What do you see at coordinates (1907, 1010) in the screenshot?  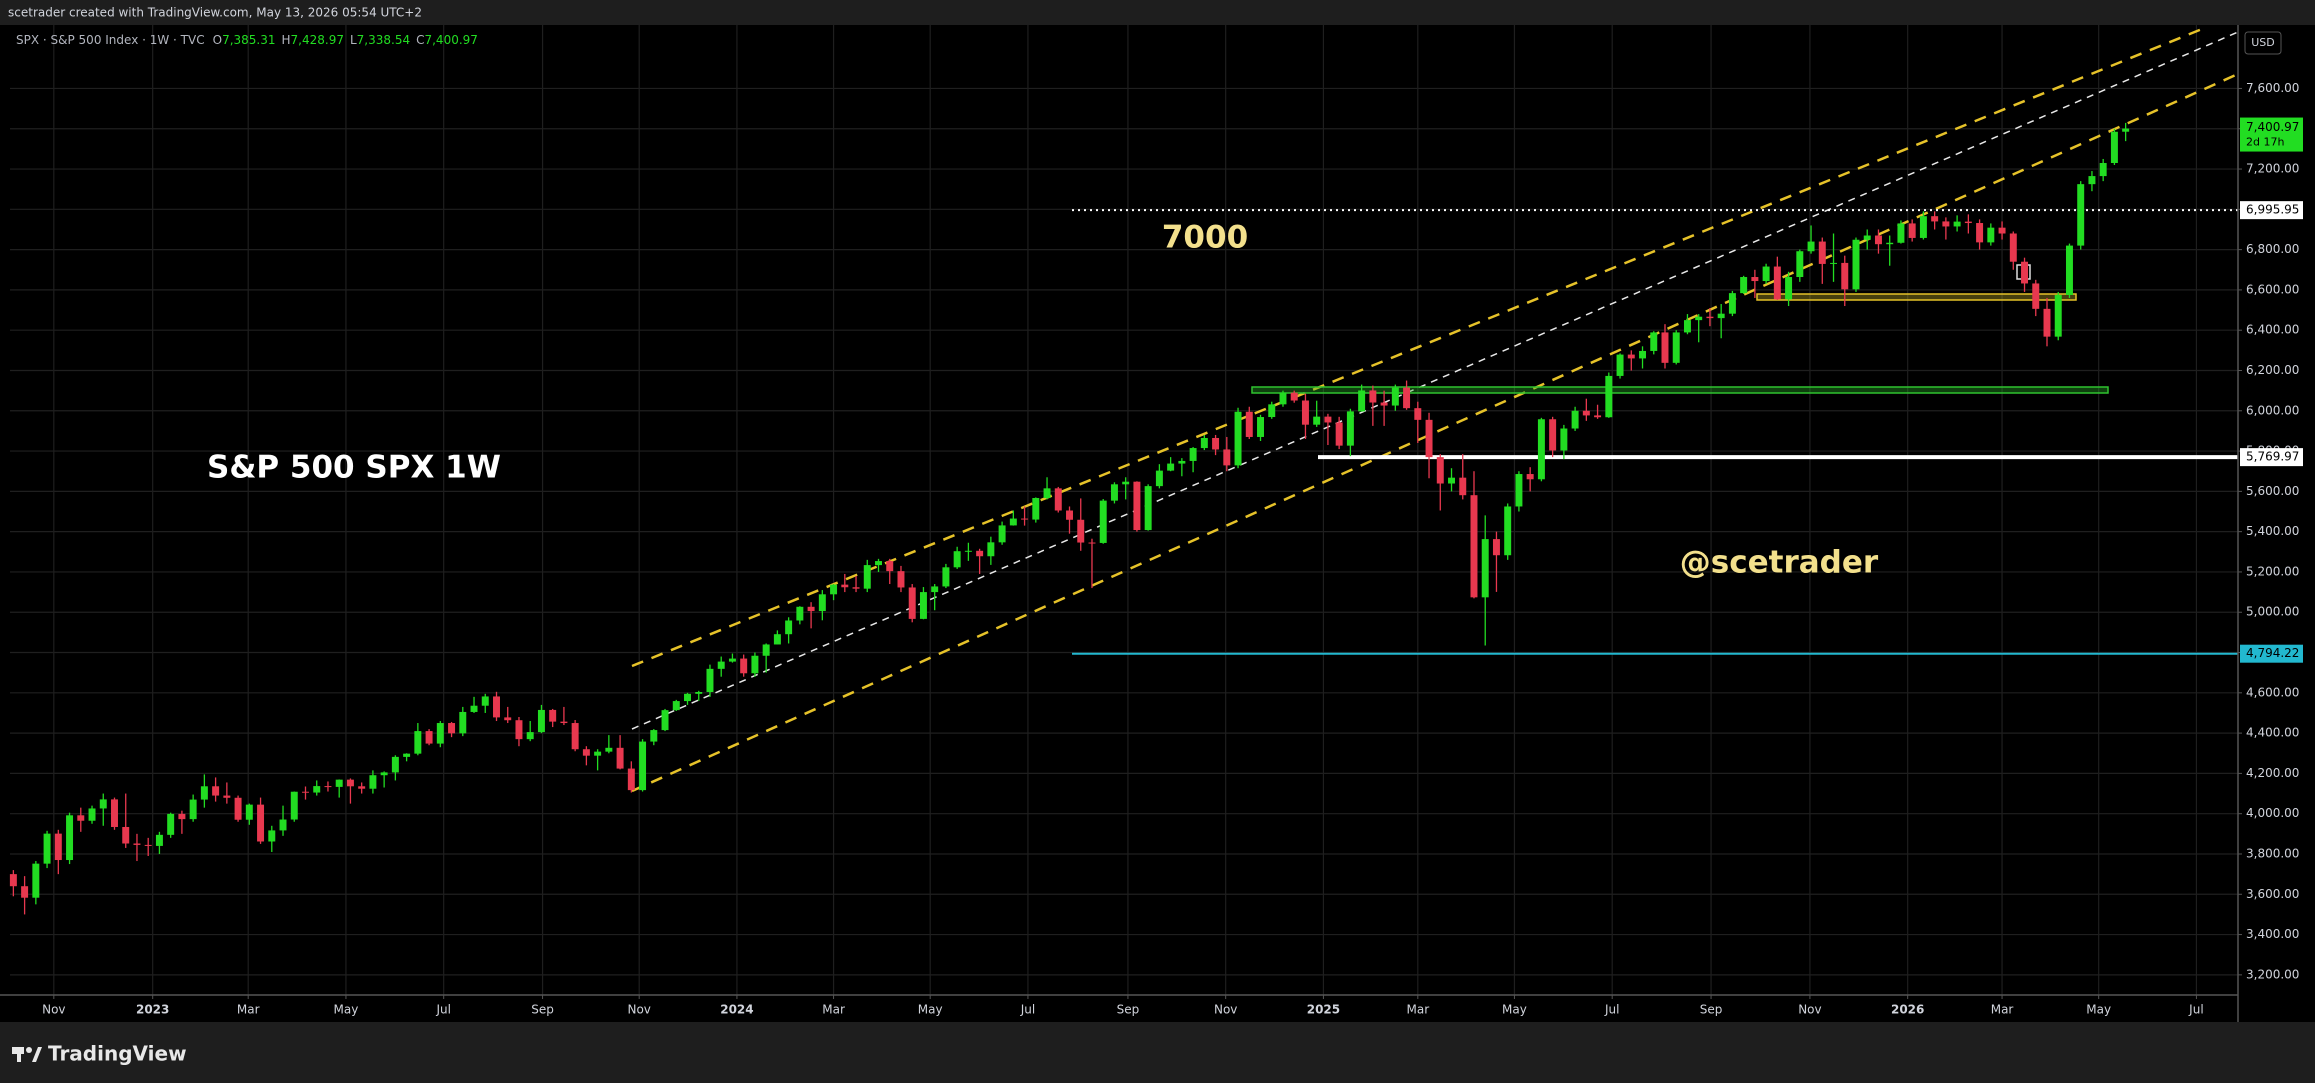 I see `x-tick-label: 2026` at bounding box center [1907, 1010].